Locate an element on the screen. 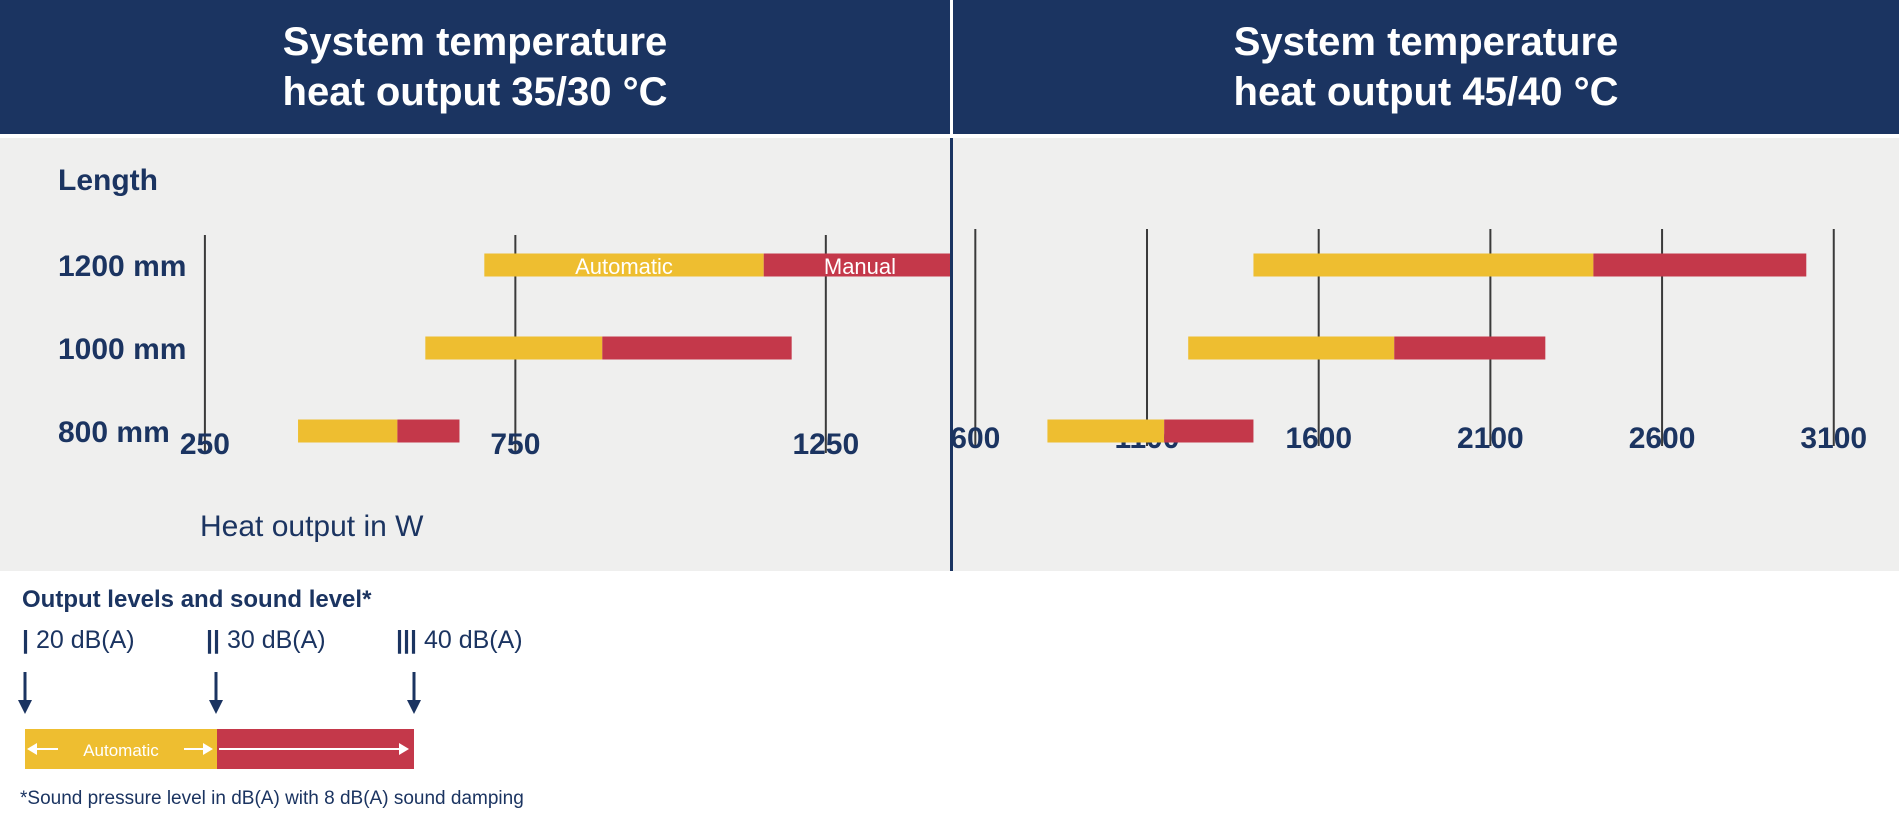 The width and height of the screenshot is (1899, 825). legend-title: Output levels and sound level* is located at coordinates (197, 599).